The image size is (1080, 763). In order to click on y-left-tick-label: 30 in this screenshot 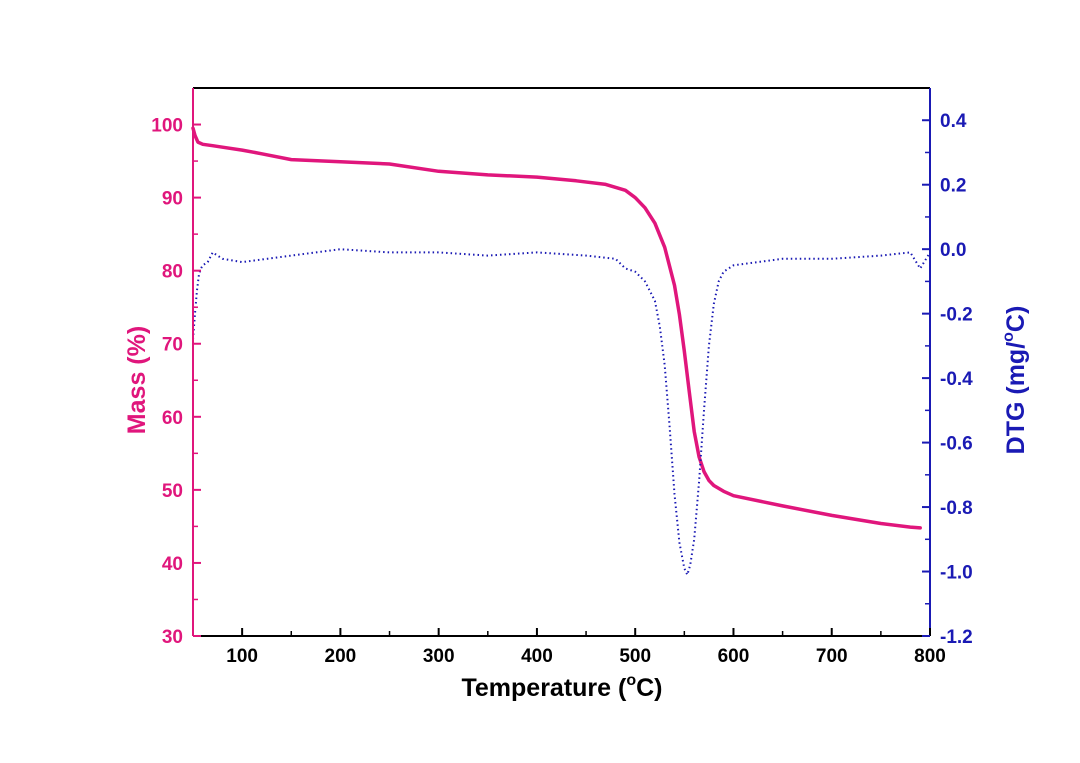, I will do `click(172, 637)`.